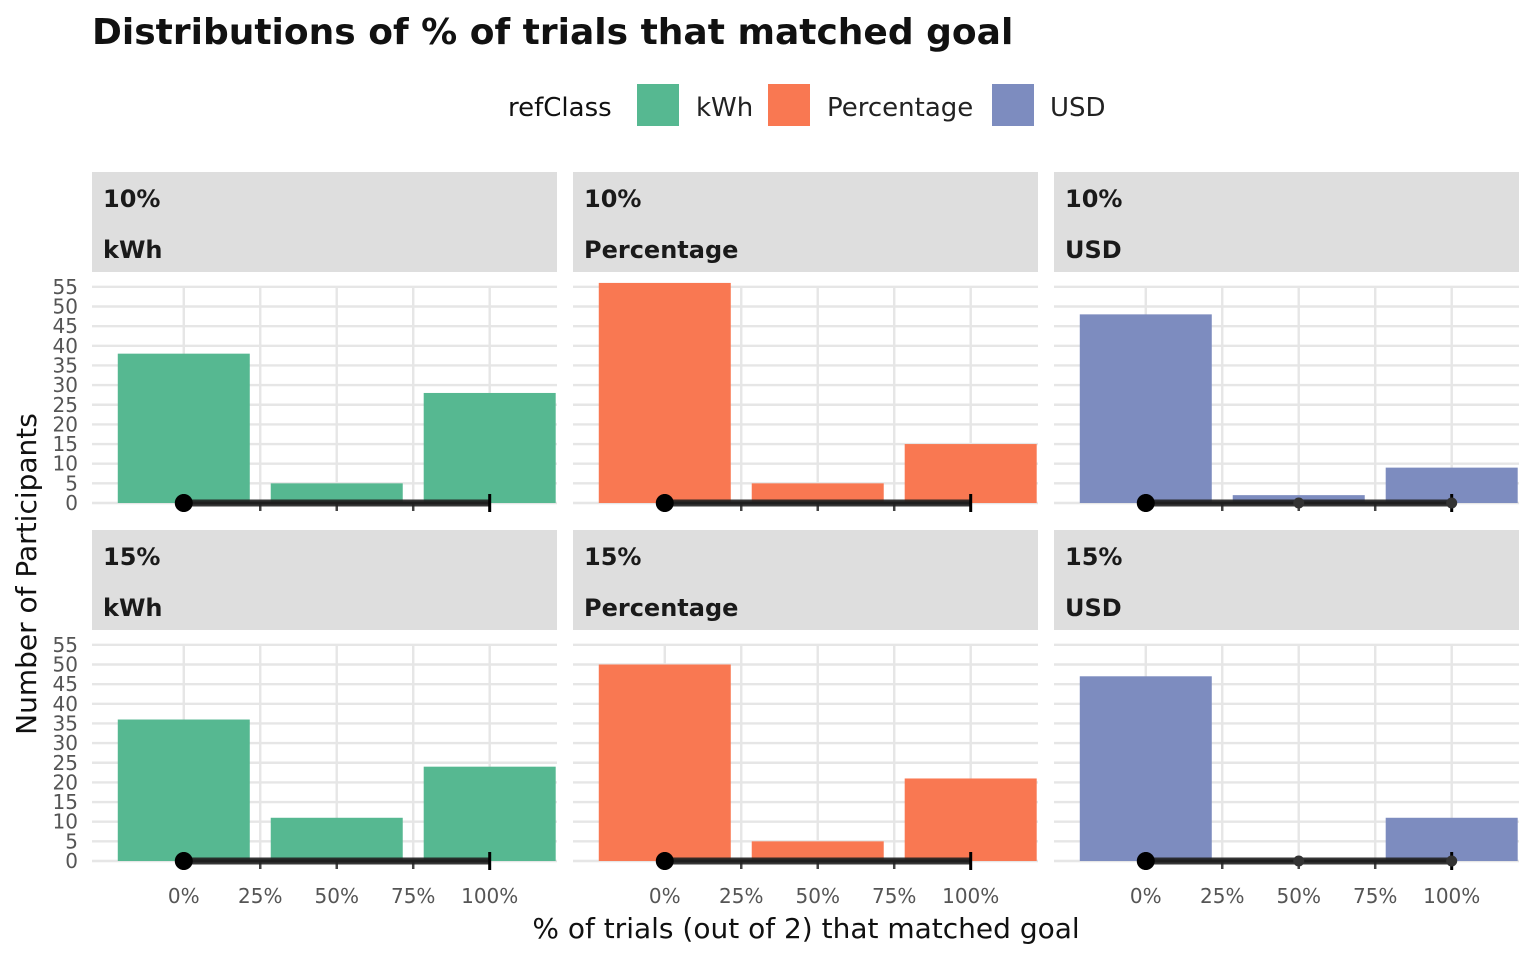 This screenshot has height=960, width=1536. I want to click on y-axis-title: Number of Participants, so click(26, 574).